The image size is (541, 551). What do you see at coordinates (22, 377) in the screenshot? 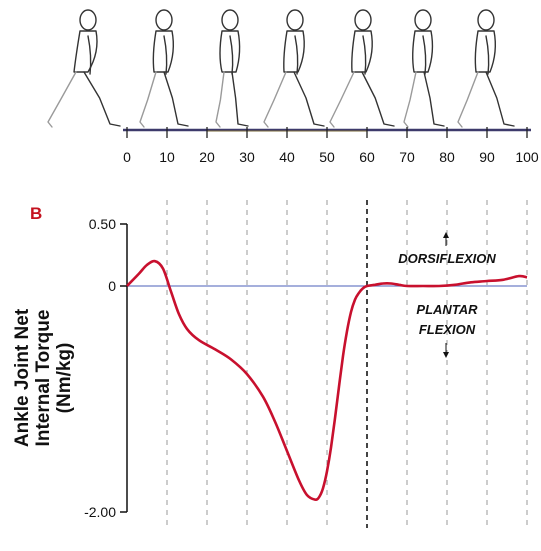
I see `y-axis-label-line-1: Ankle Joint Net` at bounding box center [22, 377].